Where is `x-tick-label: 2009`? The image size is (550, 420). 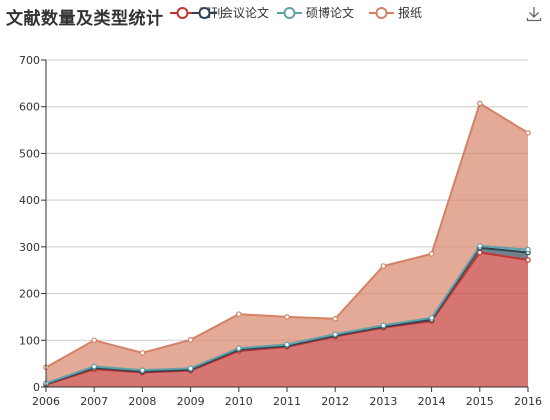
x-tick-label: 2009 is located at coordinates (191, 401).